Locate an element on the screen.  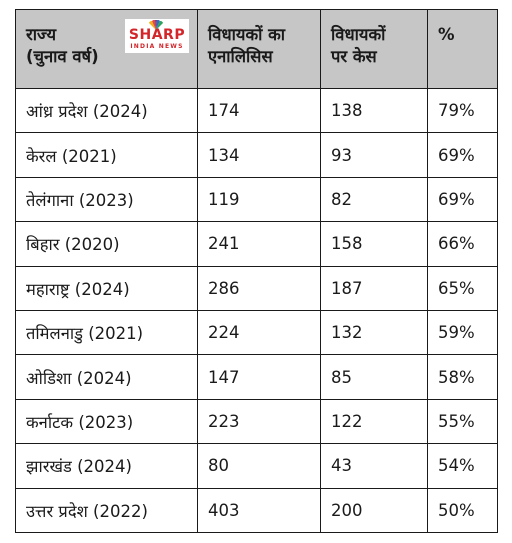
table-row: महाराष्ट्र (2024) 286 187 65% is located at coordinates (256, 288).